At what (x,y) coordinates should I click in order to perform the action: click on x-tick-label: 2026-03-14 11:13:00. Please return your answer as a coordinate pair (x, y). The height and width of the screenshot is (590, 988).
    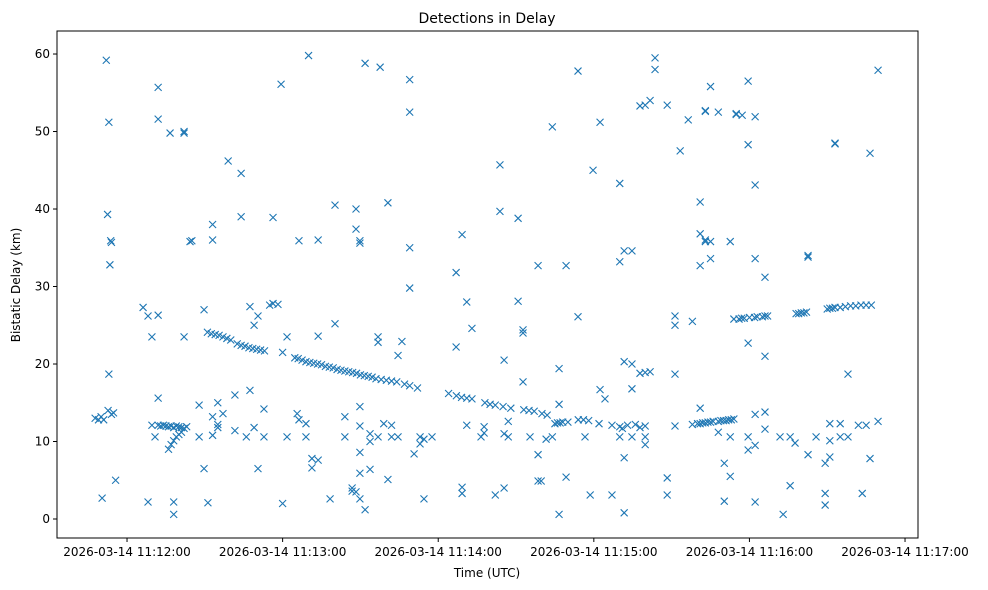
    Looking at the image, I should click on (282, 552).